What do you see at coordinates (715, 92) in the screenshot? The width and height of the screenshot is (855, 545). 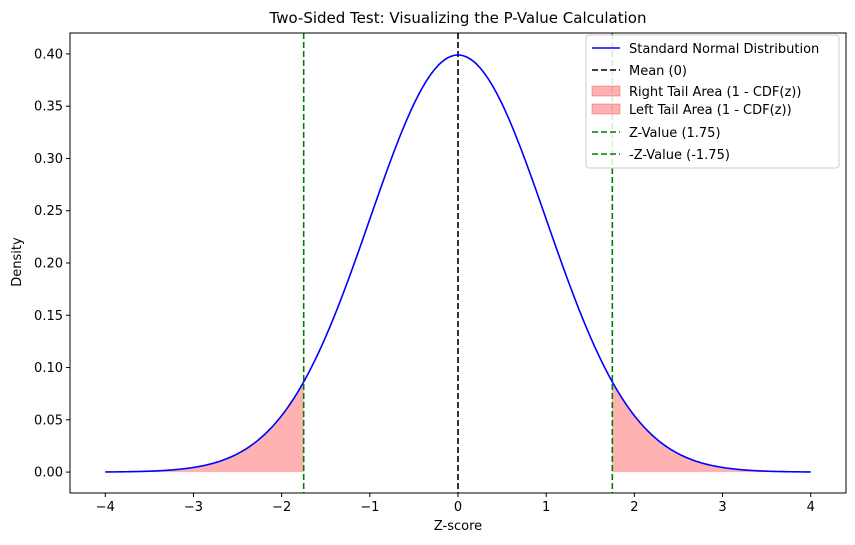 I see `legend-label-right-tail: Right Tail Area (1 - CDF(z))` at bounding box center [715, 92].